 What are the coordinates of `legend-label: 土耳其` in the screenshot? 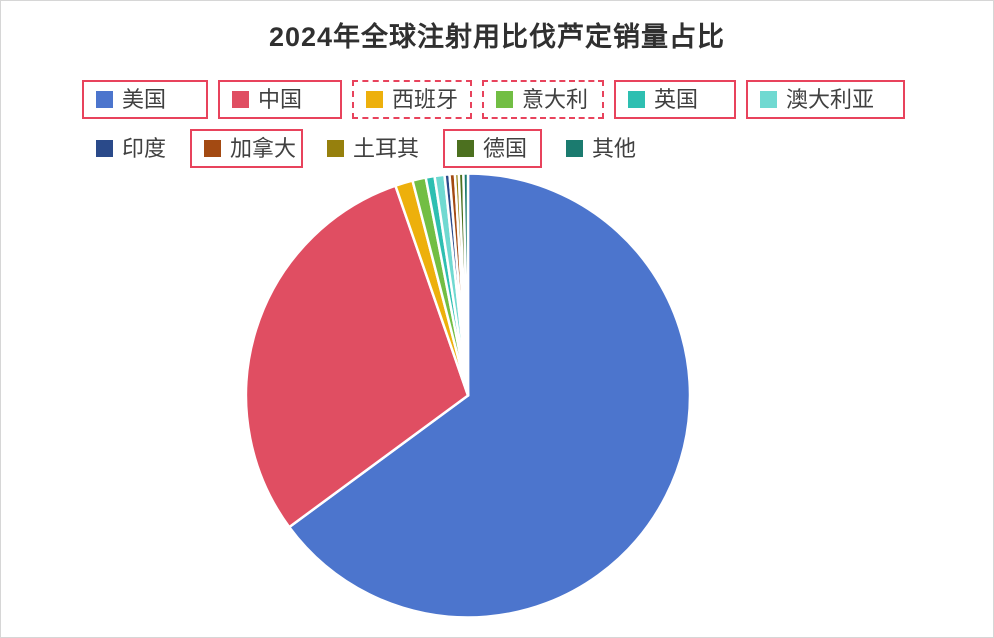 It's located at (386, 148).